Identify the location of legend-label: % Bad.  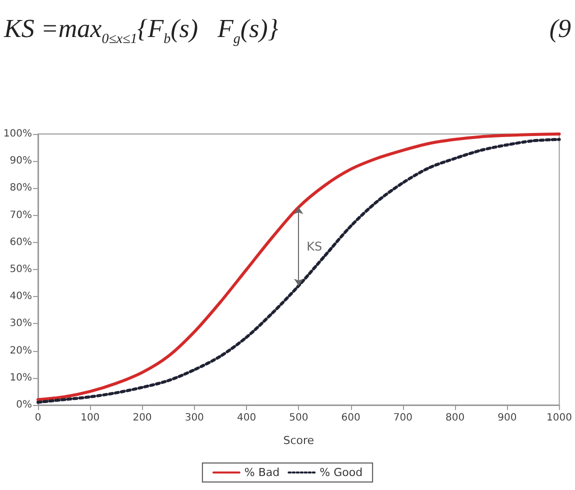
(262, 472).